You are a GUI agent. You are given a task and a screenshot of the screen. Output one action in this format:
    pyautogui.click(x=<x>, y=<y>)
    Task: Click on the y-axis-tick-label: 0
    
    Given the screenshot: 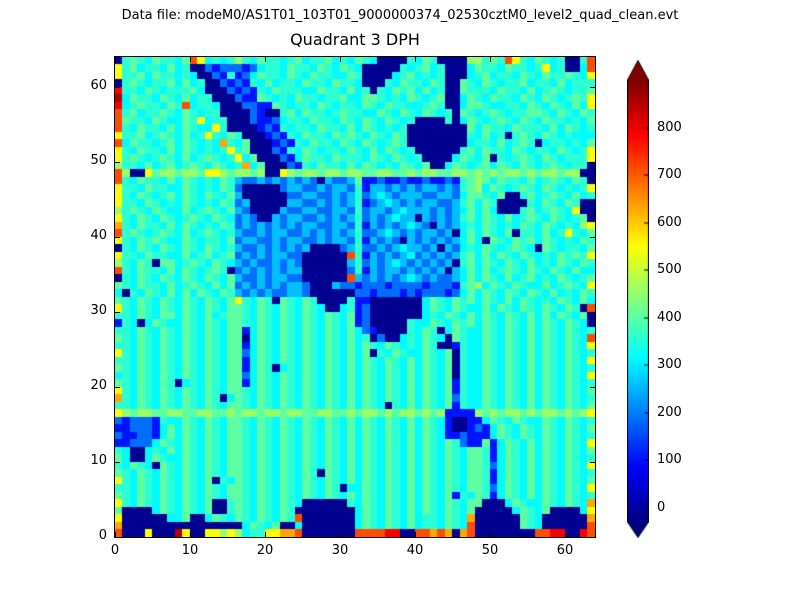 What is the action you would take?
    pyautogui.click(x=102, y=535)
    